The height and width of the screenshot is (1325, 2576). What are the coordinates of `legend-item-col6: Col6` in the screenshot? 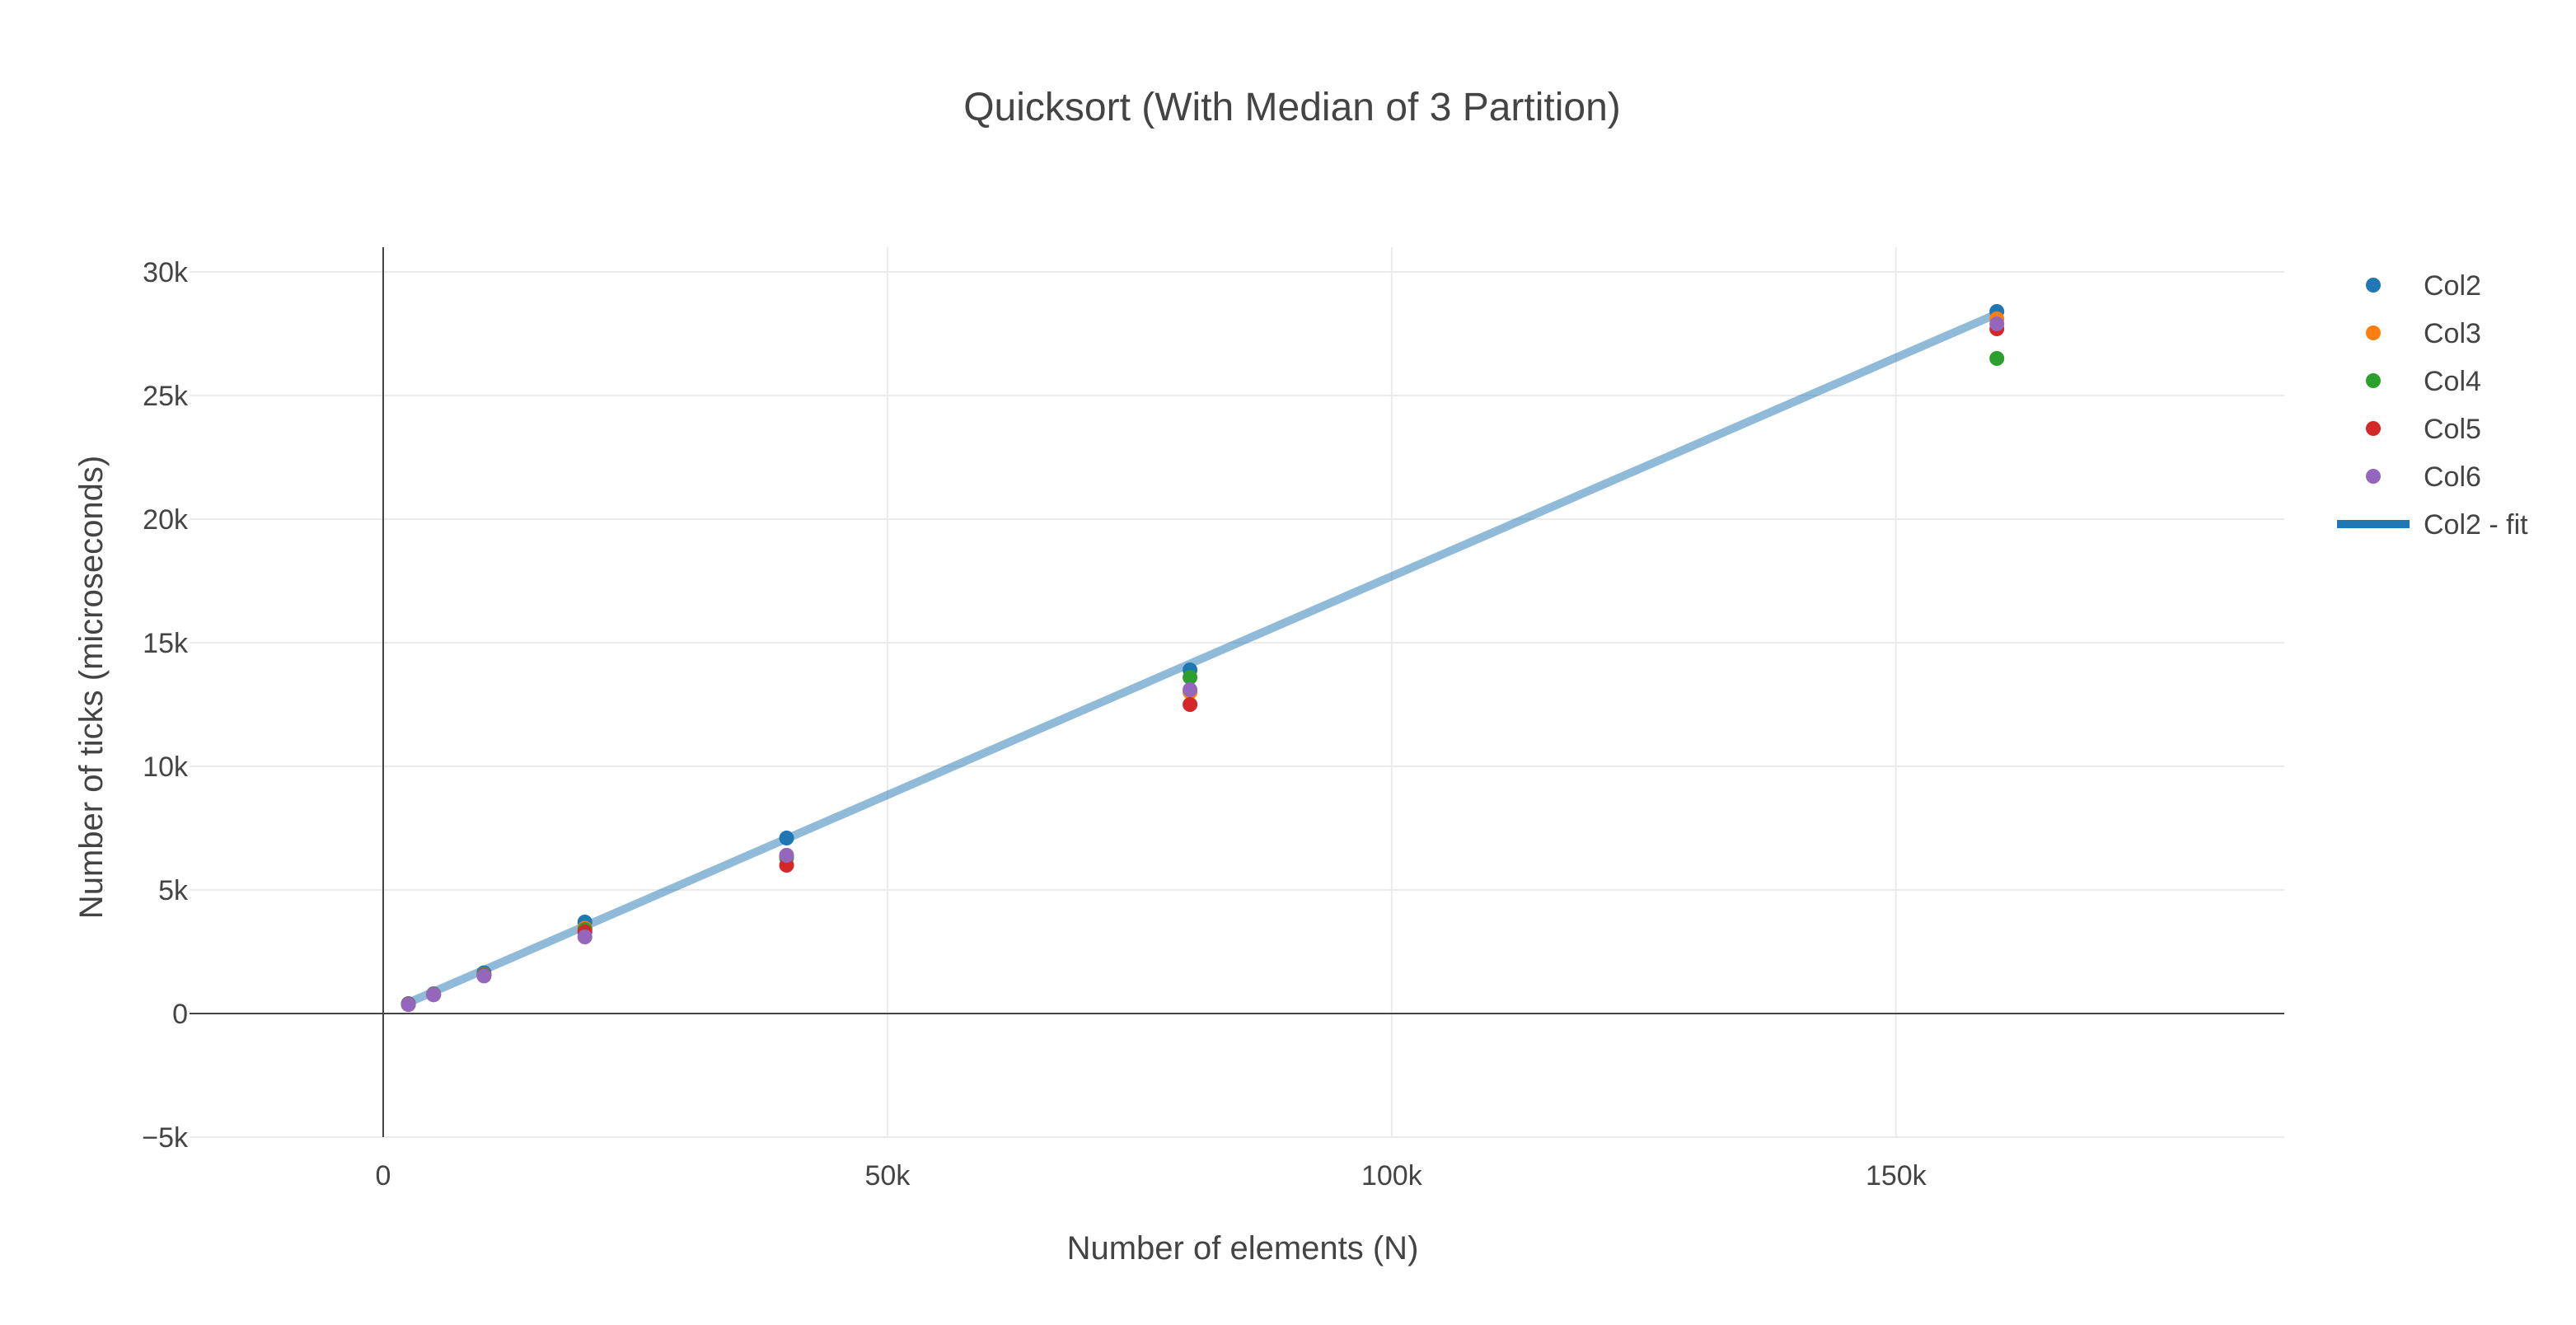 It's located at (2423, 477).